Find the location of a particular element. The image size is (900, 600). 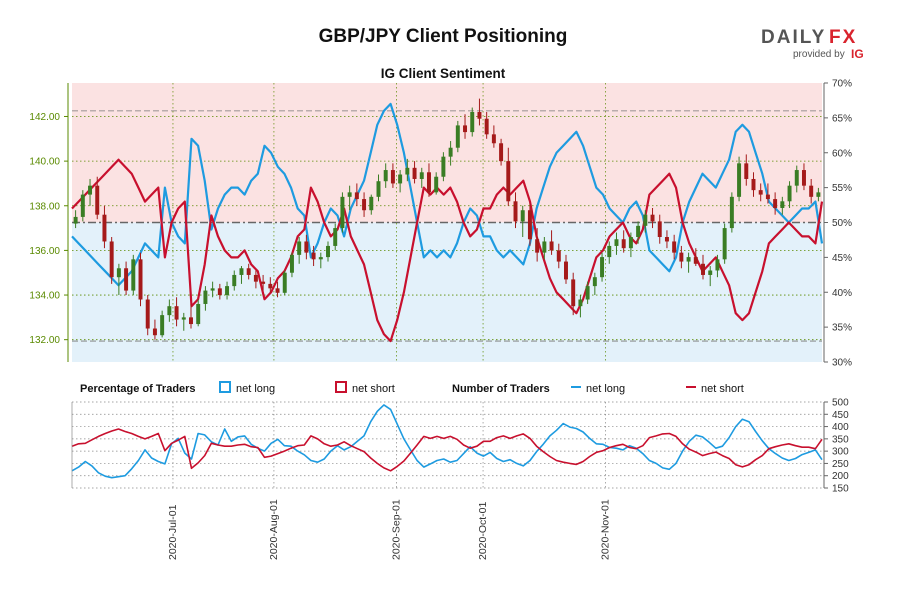

legend-pct-long-swatch is located at coordinates (225, 387).